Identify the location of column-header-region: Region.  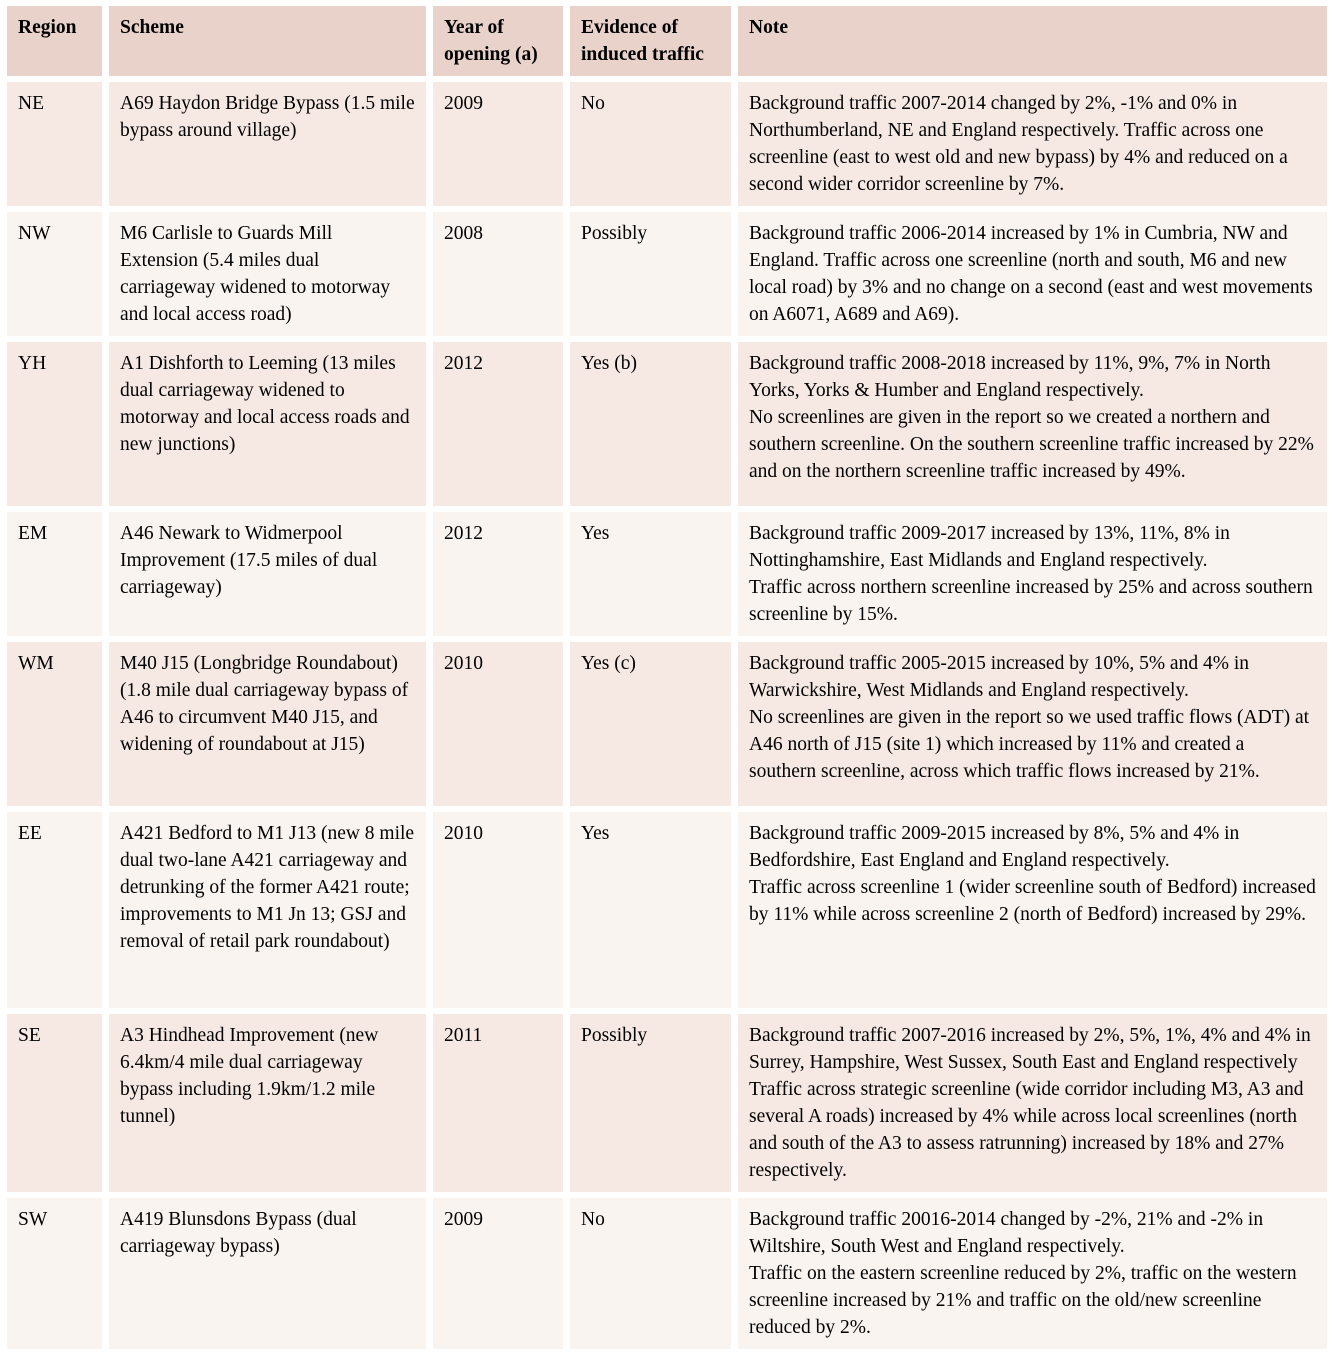
(54, 41).